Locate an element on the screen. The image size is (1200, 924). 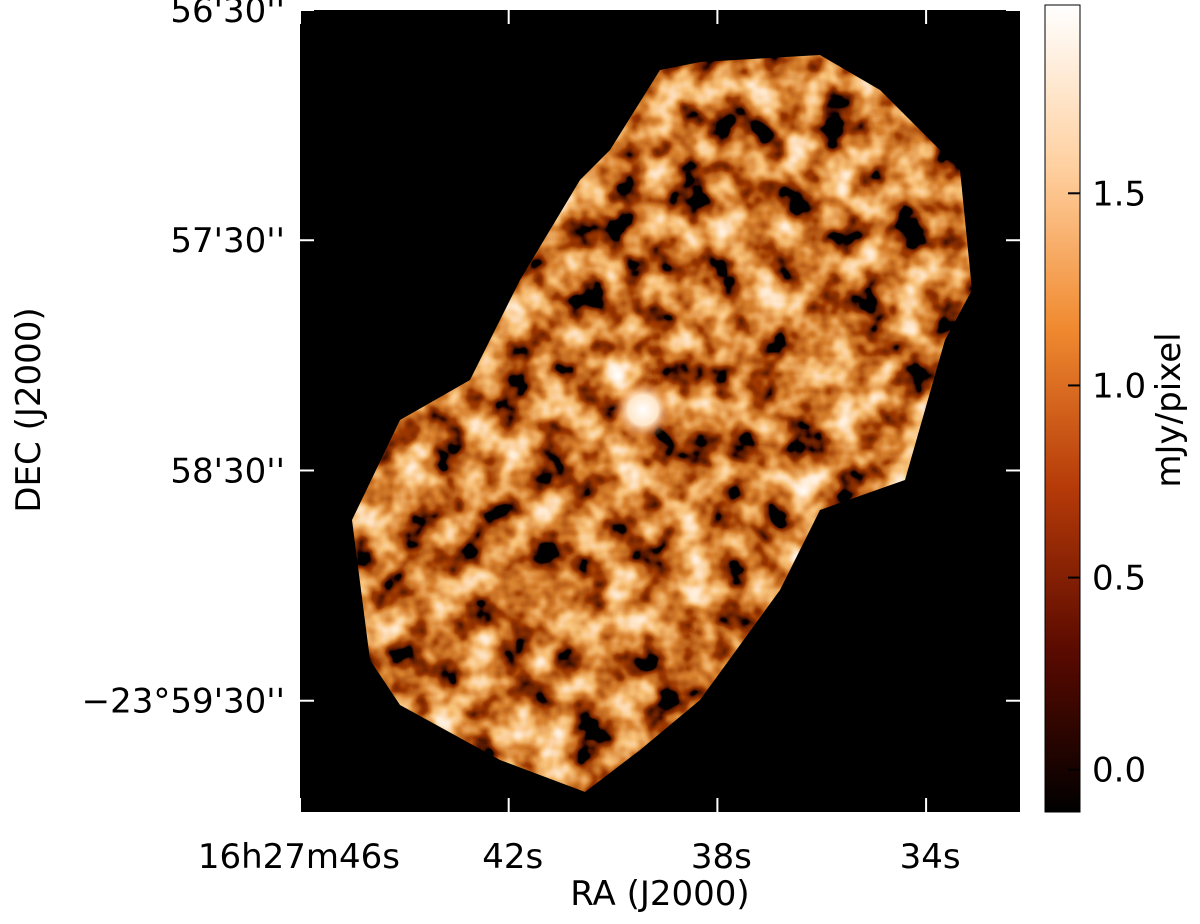
point-source is located at coordinates (643, 410).